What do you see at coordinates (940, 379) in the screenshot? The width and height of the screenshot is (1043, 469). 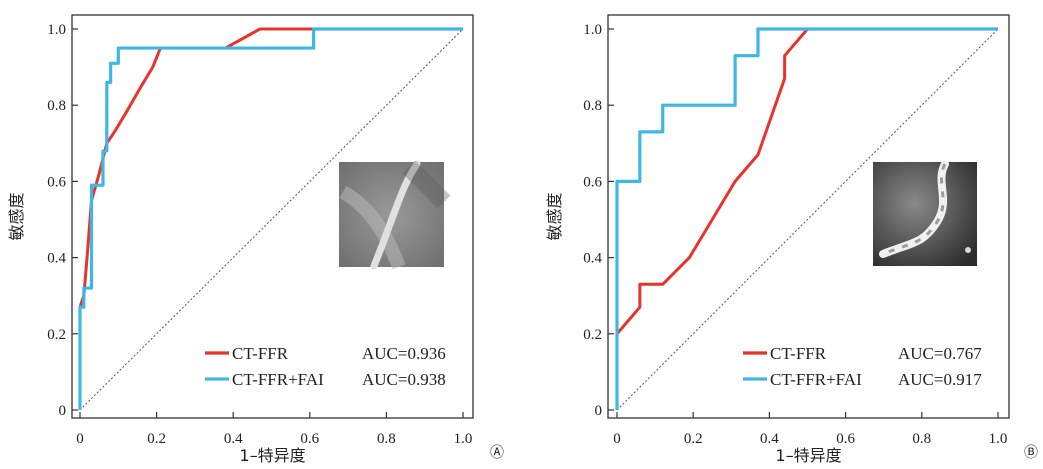 I see `legend-auc-value: AUC=0.917` at bounding box center [940, 379].